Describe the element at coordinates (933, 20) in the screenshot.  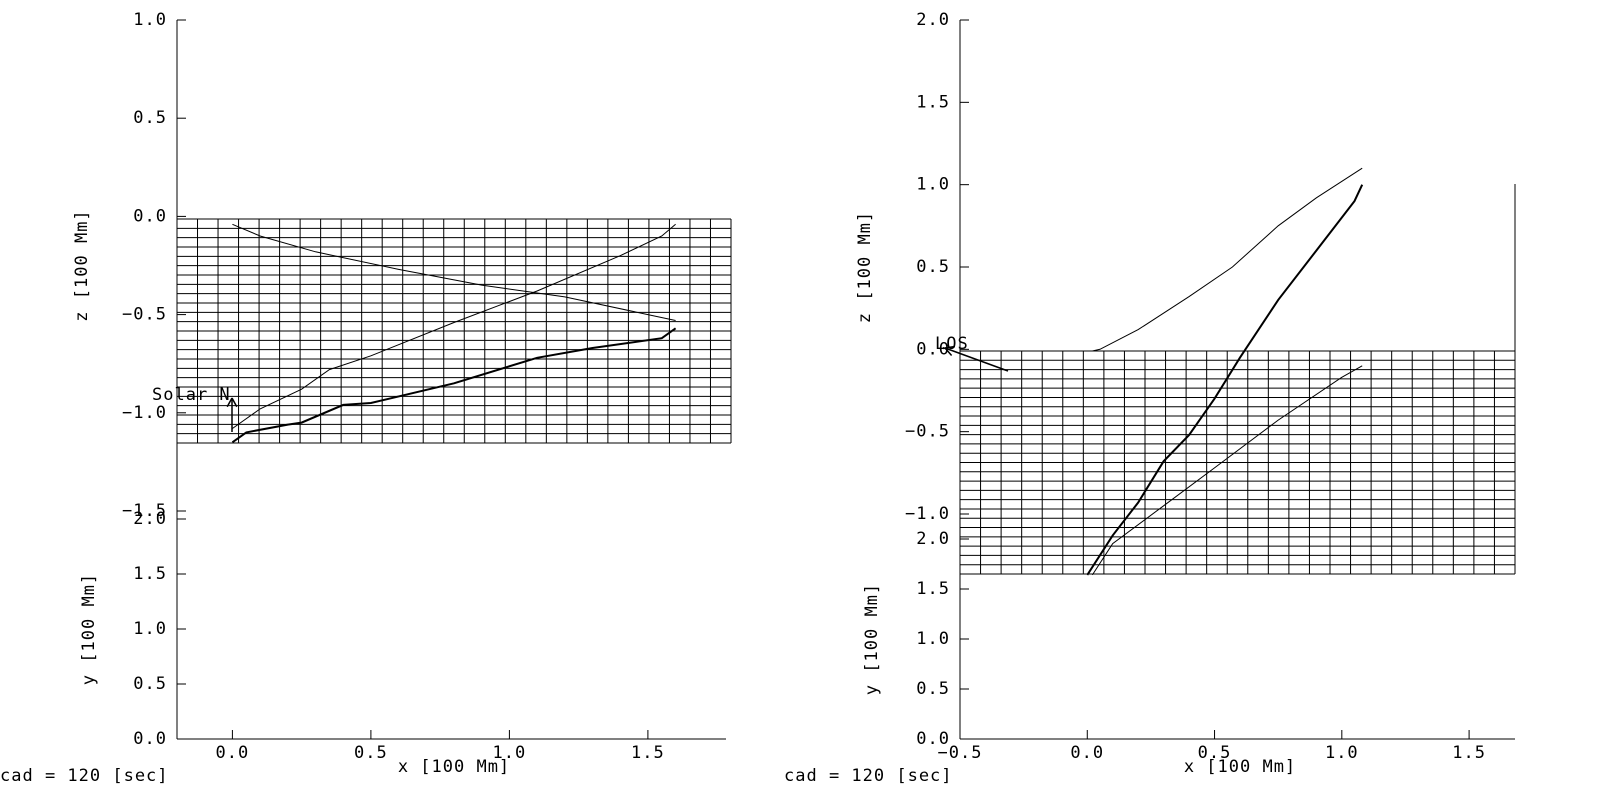
I see `z-tick-label: 2.0` at that location.